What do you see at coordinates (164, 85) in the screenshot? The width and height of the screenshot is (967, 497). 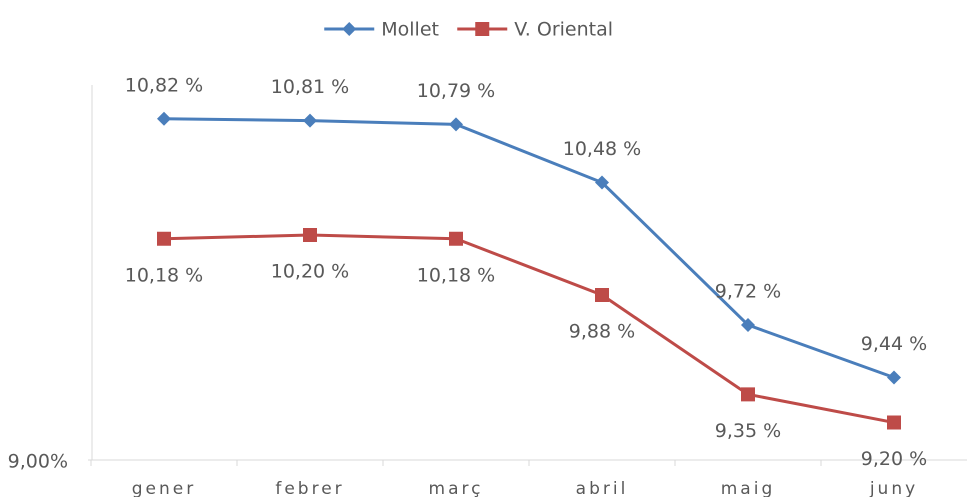 I see `data-label: 10,82 %` at bounding box center [164, 85].